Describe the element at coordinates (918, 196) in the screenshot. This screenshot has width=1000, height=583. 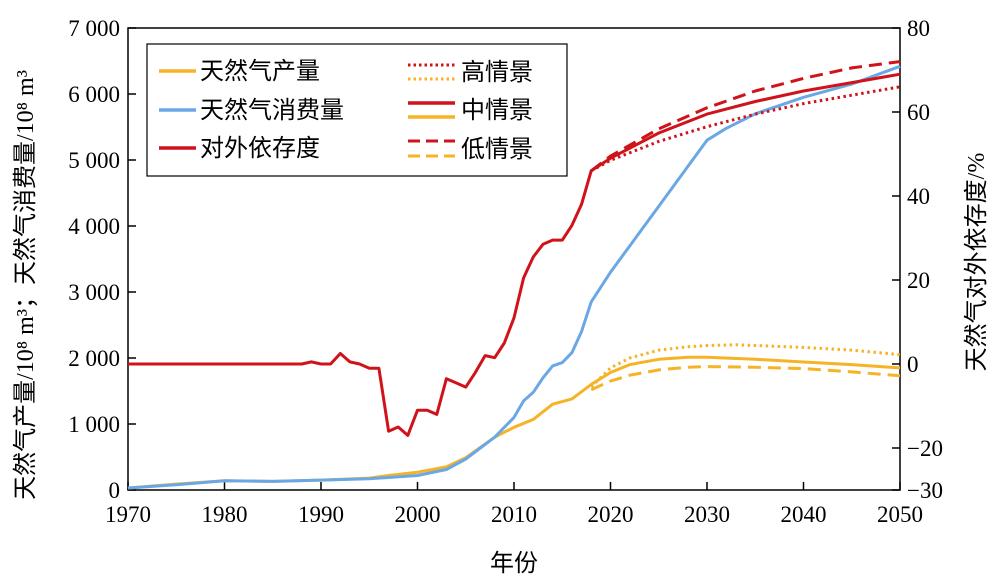
I see `y-right-tick-label-40: 40` at that location.